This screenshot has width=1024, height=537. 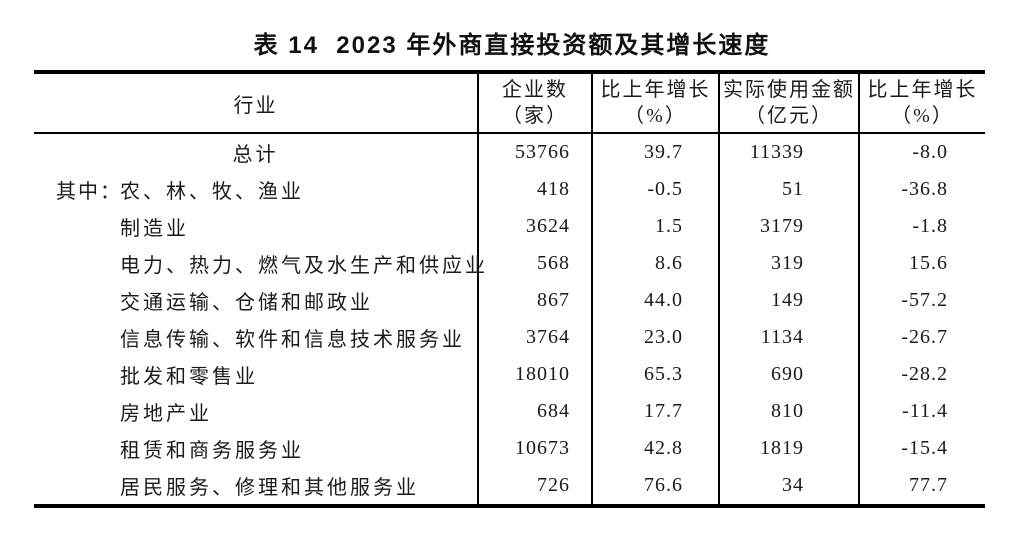 I want to click on header-line2: （家）, so click(x=535, y=116).